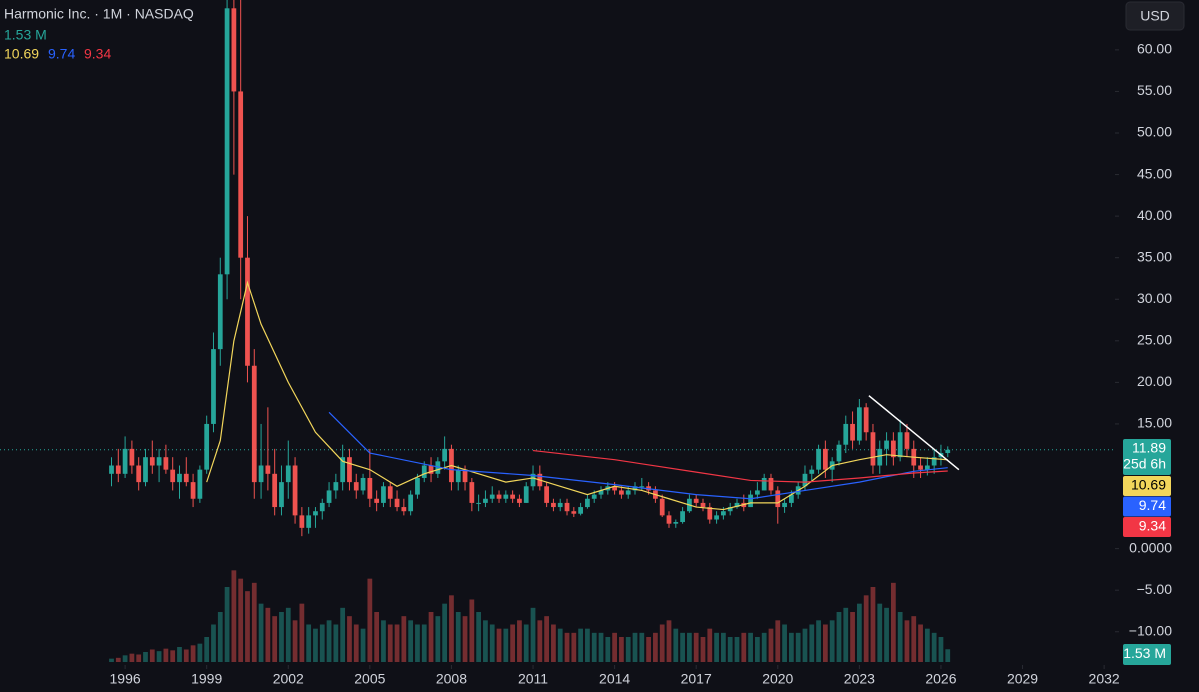 This screenshot has width=1199, height=692. What do you see at coordinates (1155, 589) in the screenshot?
I see `y-tick-label: −5.00` at bounding box center [1155, 589].